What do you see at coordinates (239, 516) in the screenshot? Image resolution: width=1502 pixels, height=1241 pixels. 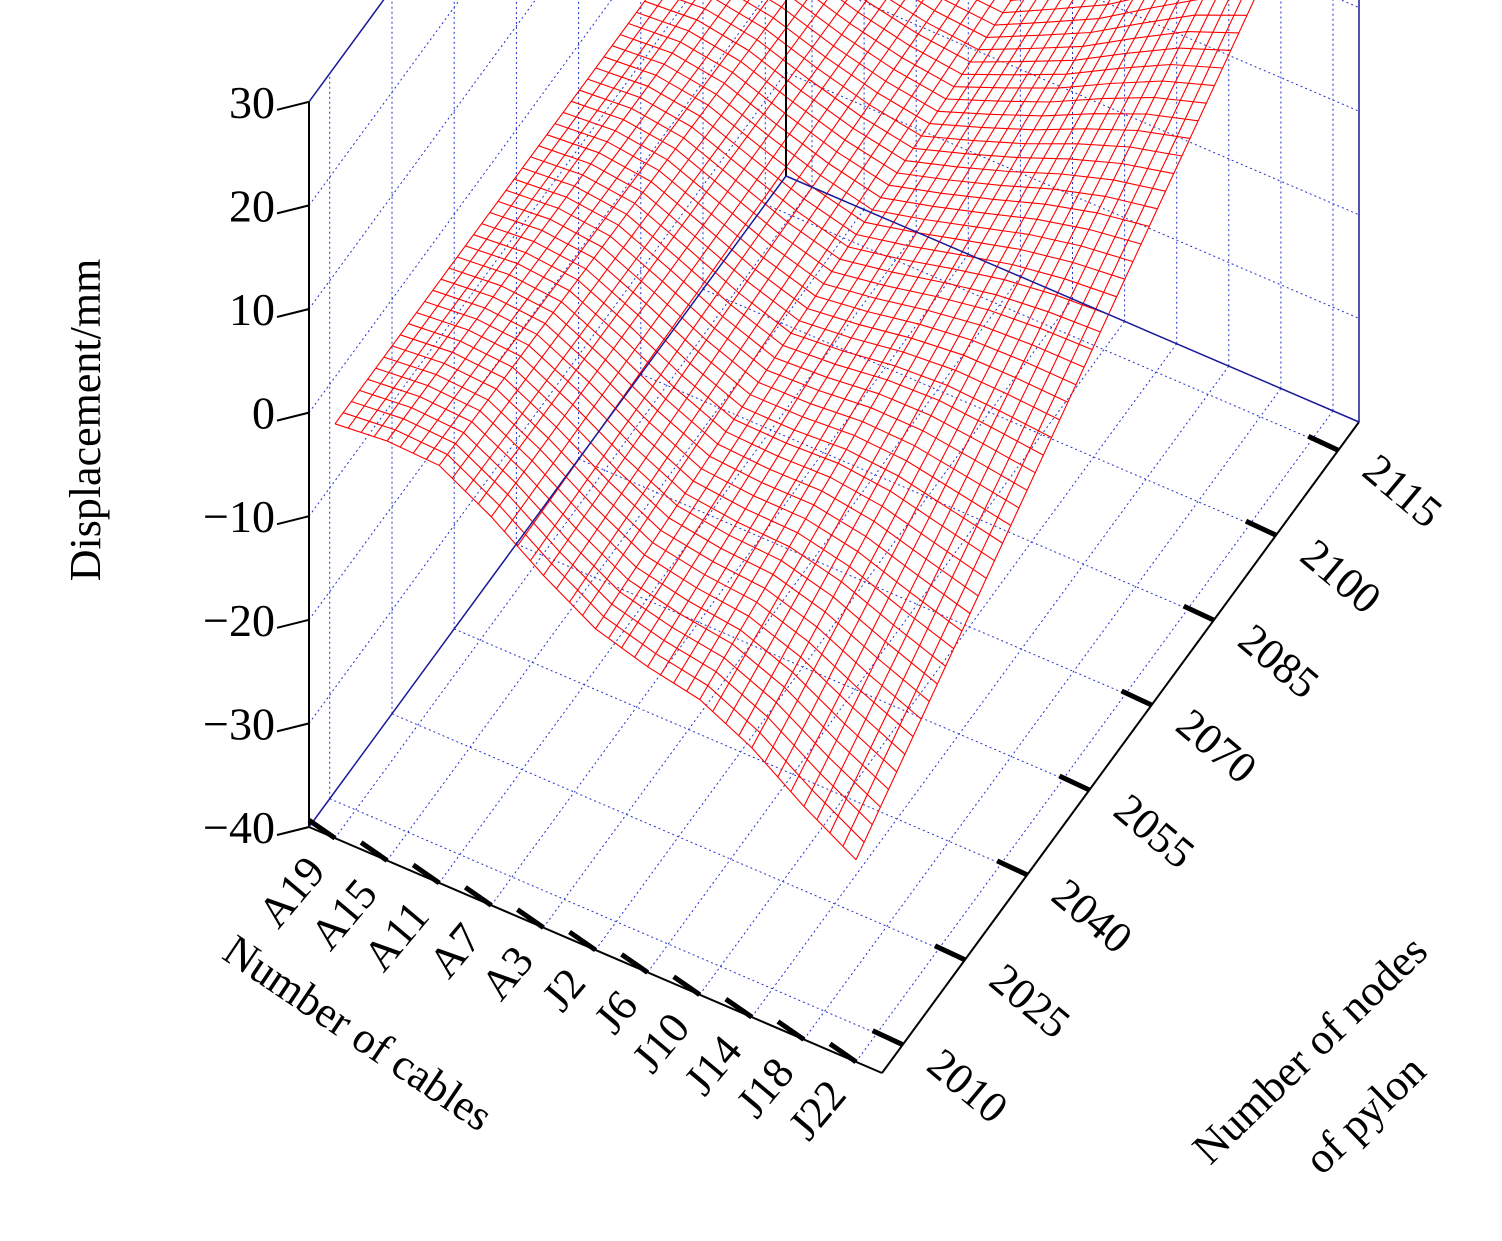 I see `z-tick-label: −10` at bounding box center [239, 516].